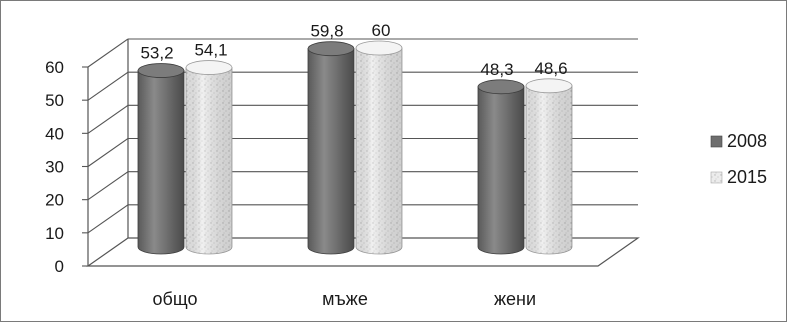 Image resolution: width=787 pixels, height=322 pixels. Describe the element at coordinates (515, 299) in the screenshot. I see `x-tick-label: жени` at that location.